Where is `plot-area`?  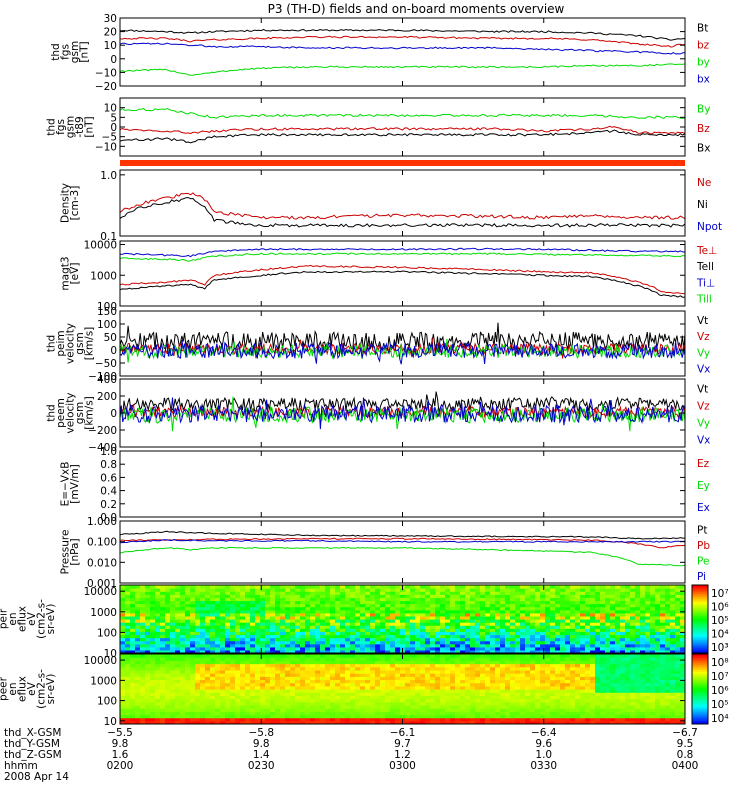 plot-area is located at coordinates (402, 548).